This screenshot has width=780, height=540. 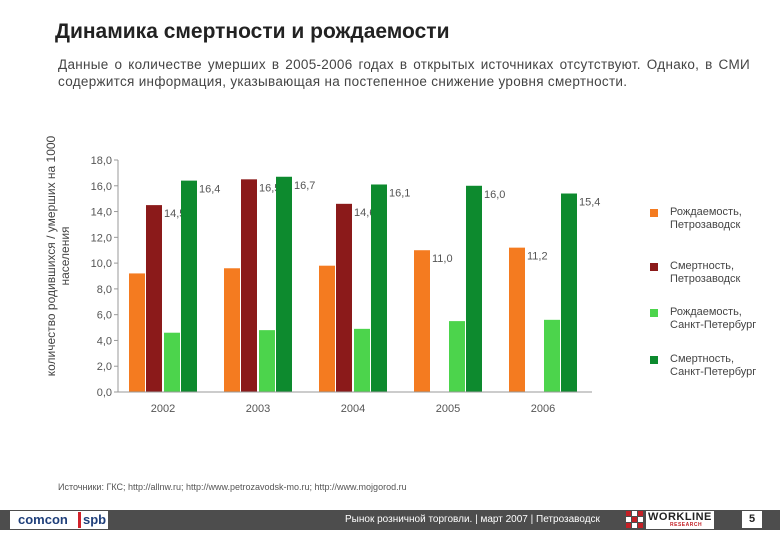 I want to click on y-tick-label: 12,0, so click(x=101, y=238).